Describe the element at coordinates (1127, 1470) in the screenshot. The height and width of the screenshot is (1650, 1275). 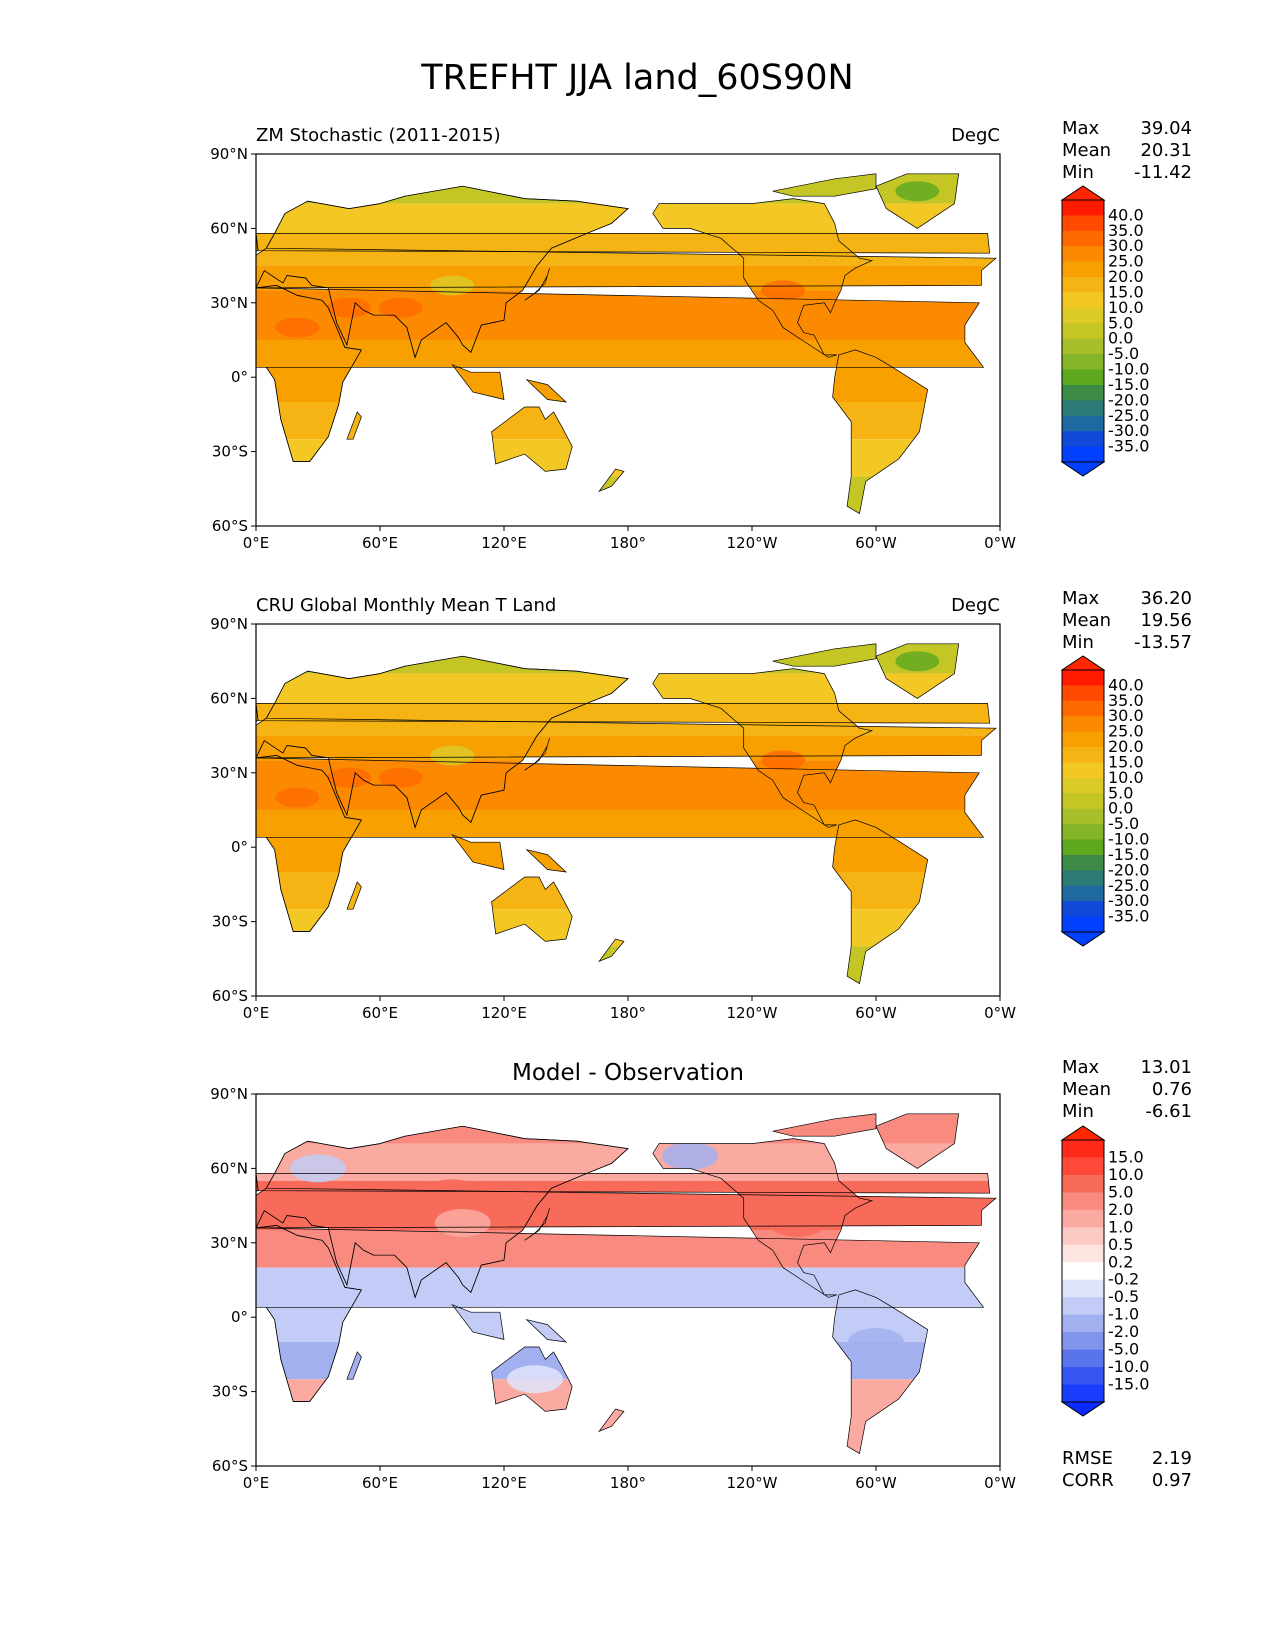
I see `panel-3-extra-stats: RMSE 2.19 CORR 0.97` at that location.